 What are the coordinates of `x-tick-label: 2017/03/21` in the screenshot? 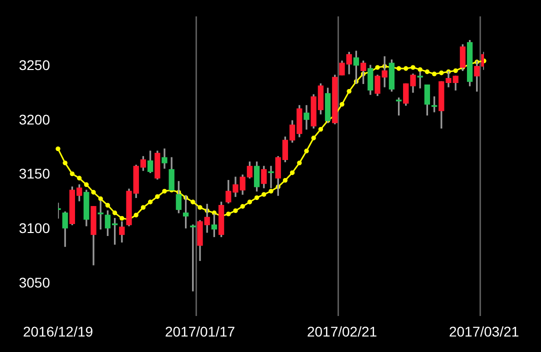 It's located at (484, 331).